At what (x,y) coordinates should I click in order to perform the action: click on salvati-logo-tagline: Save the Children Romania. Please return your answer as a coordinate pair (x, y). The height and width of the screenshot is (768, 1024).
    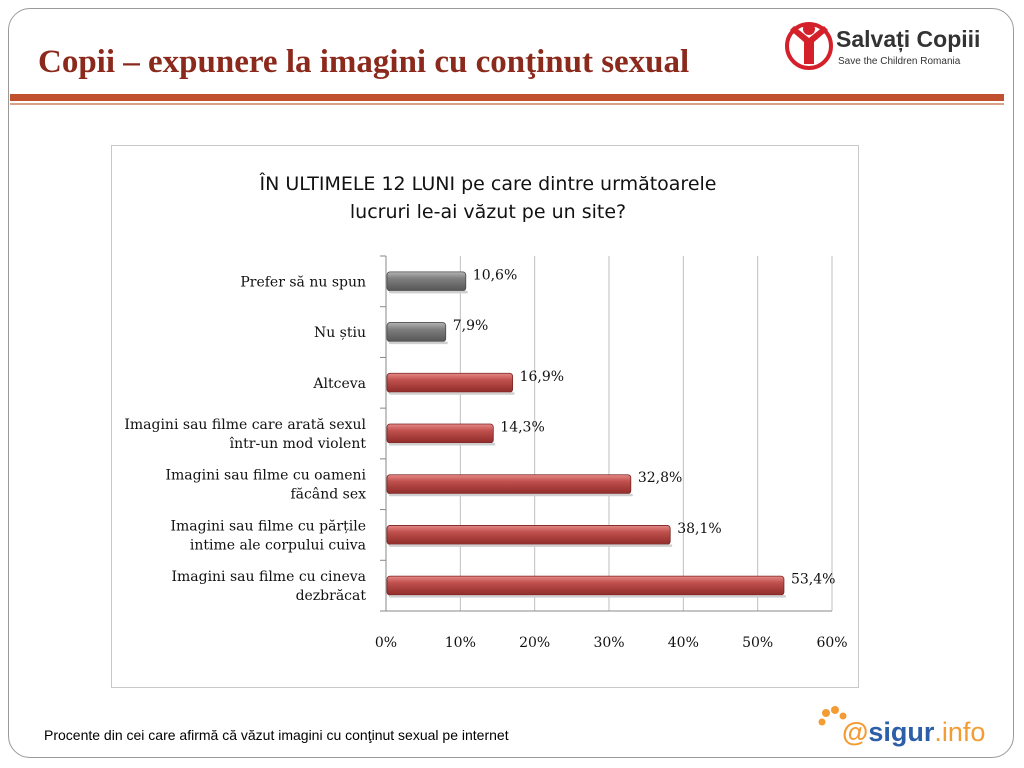
    Looking at the image, I should click on (899, 61).